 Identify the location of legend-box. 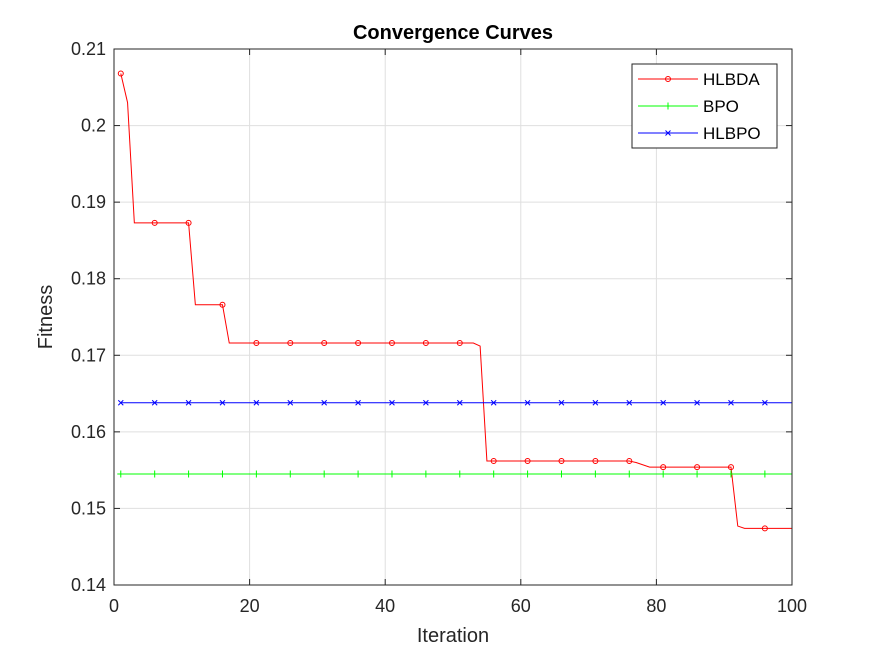
(704, 106).